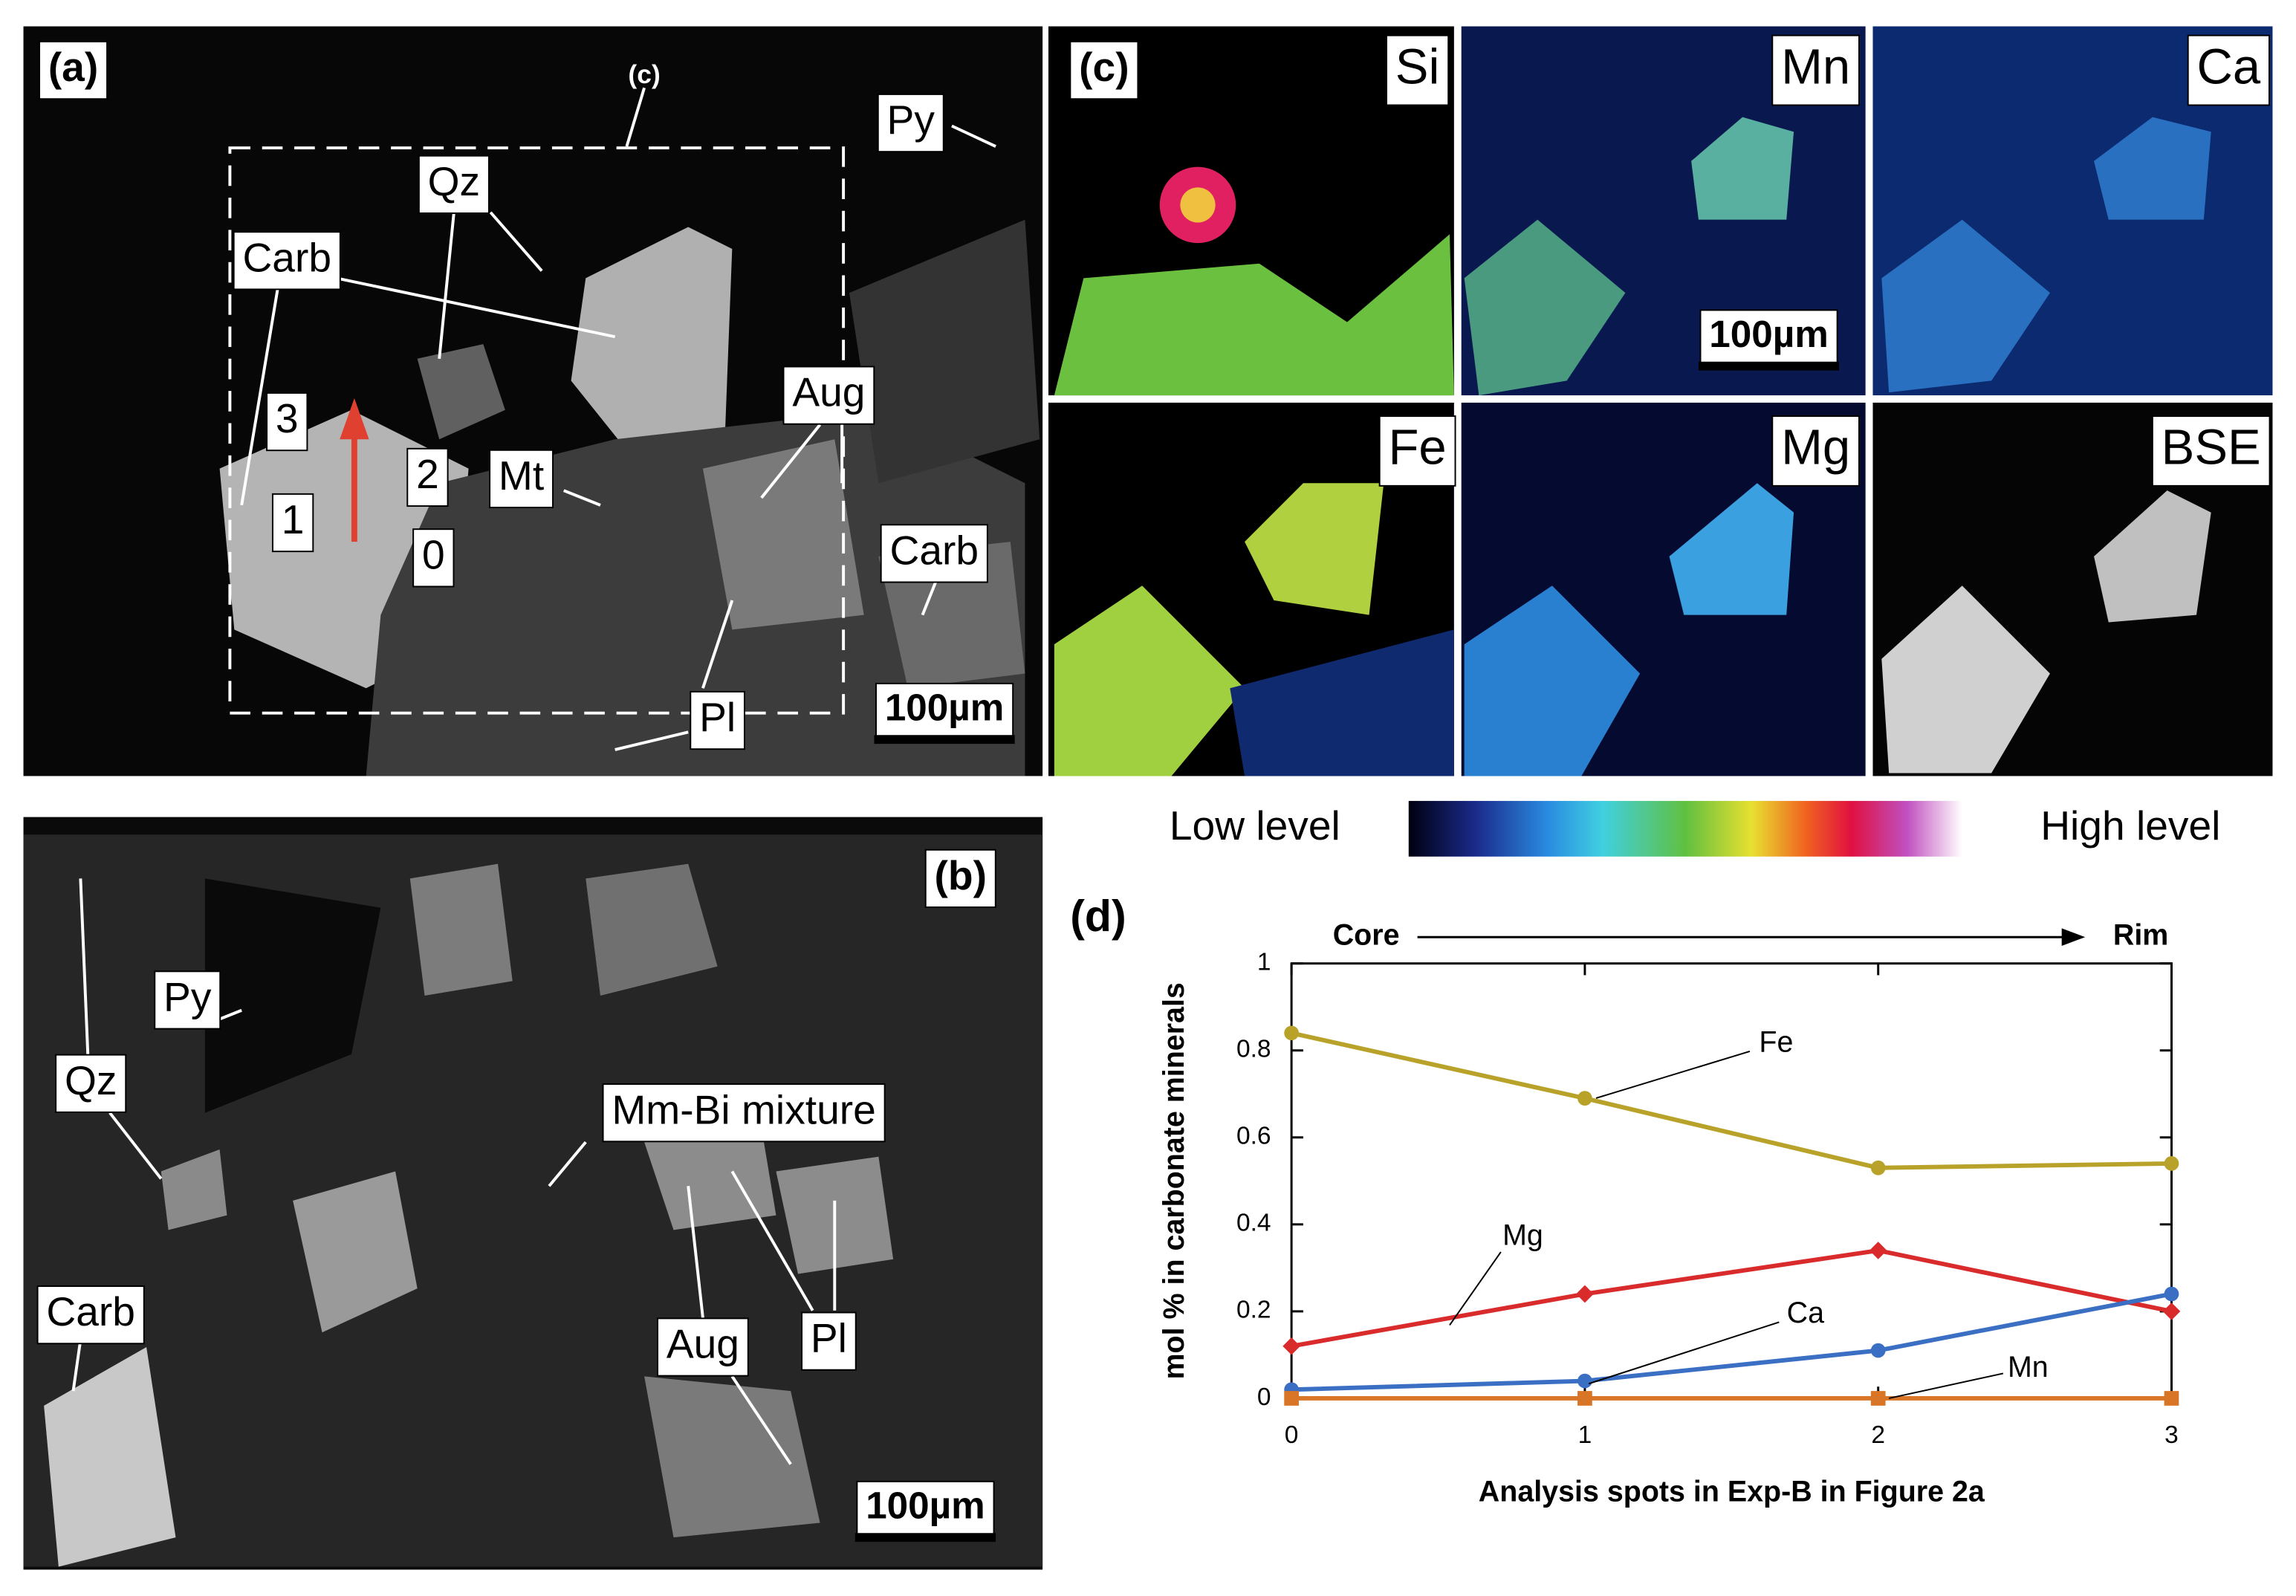 This screenshot has width=2296, height=1596. I want to click on plot-frame, so click(1731, 1181).